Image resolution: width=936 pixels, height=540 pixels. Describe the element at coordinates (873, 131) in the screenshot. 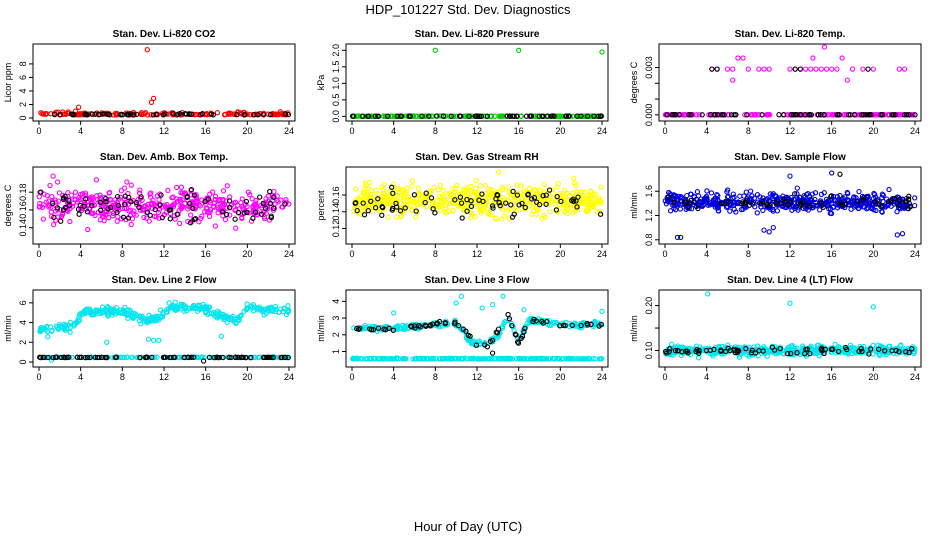

I see `x-tick-label: 20` at that location.